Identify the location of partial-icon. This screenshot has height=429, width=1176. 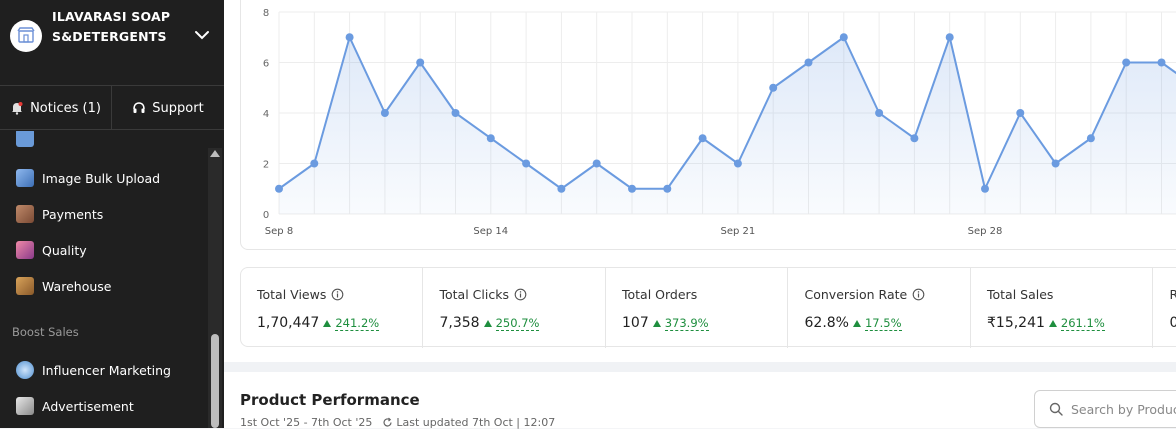
(25, 139).